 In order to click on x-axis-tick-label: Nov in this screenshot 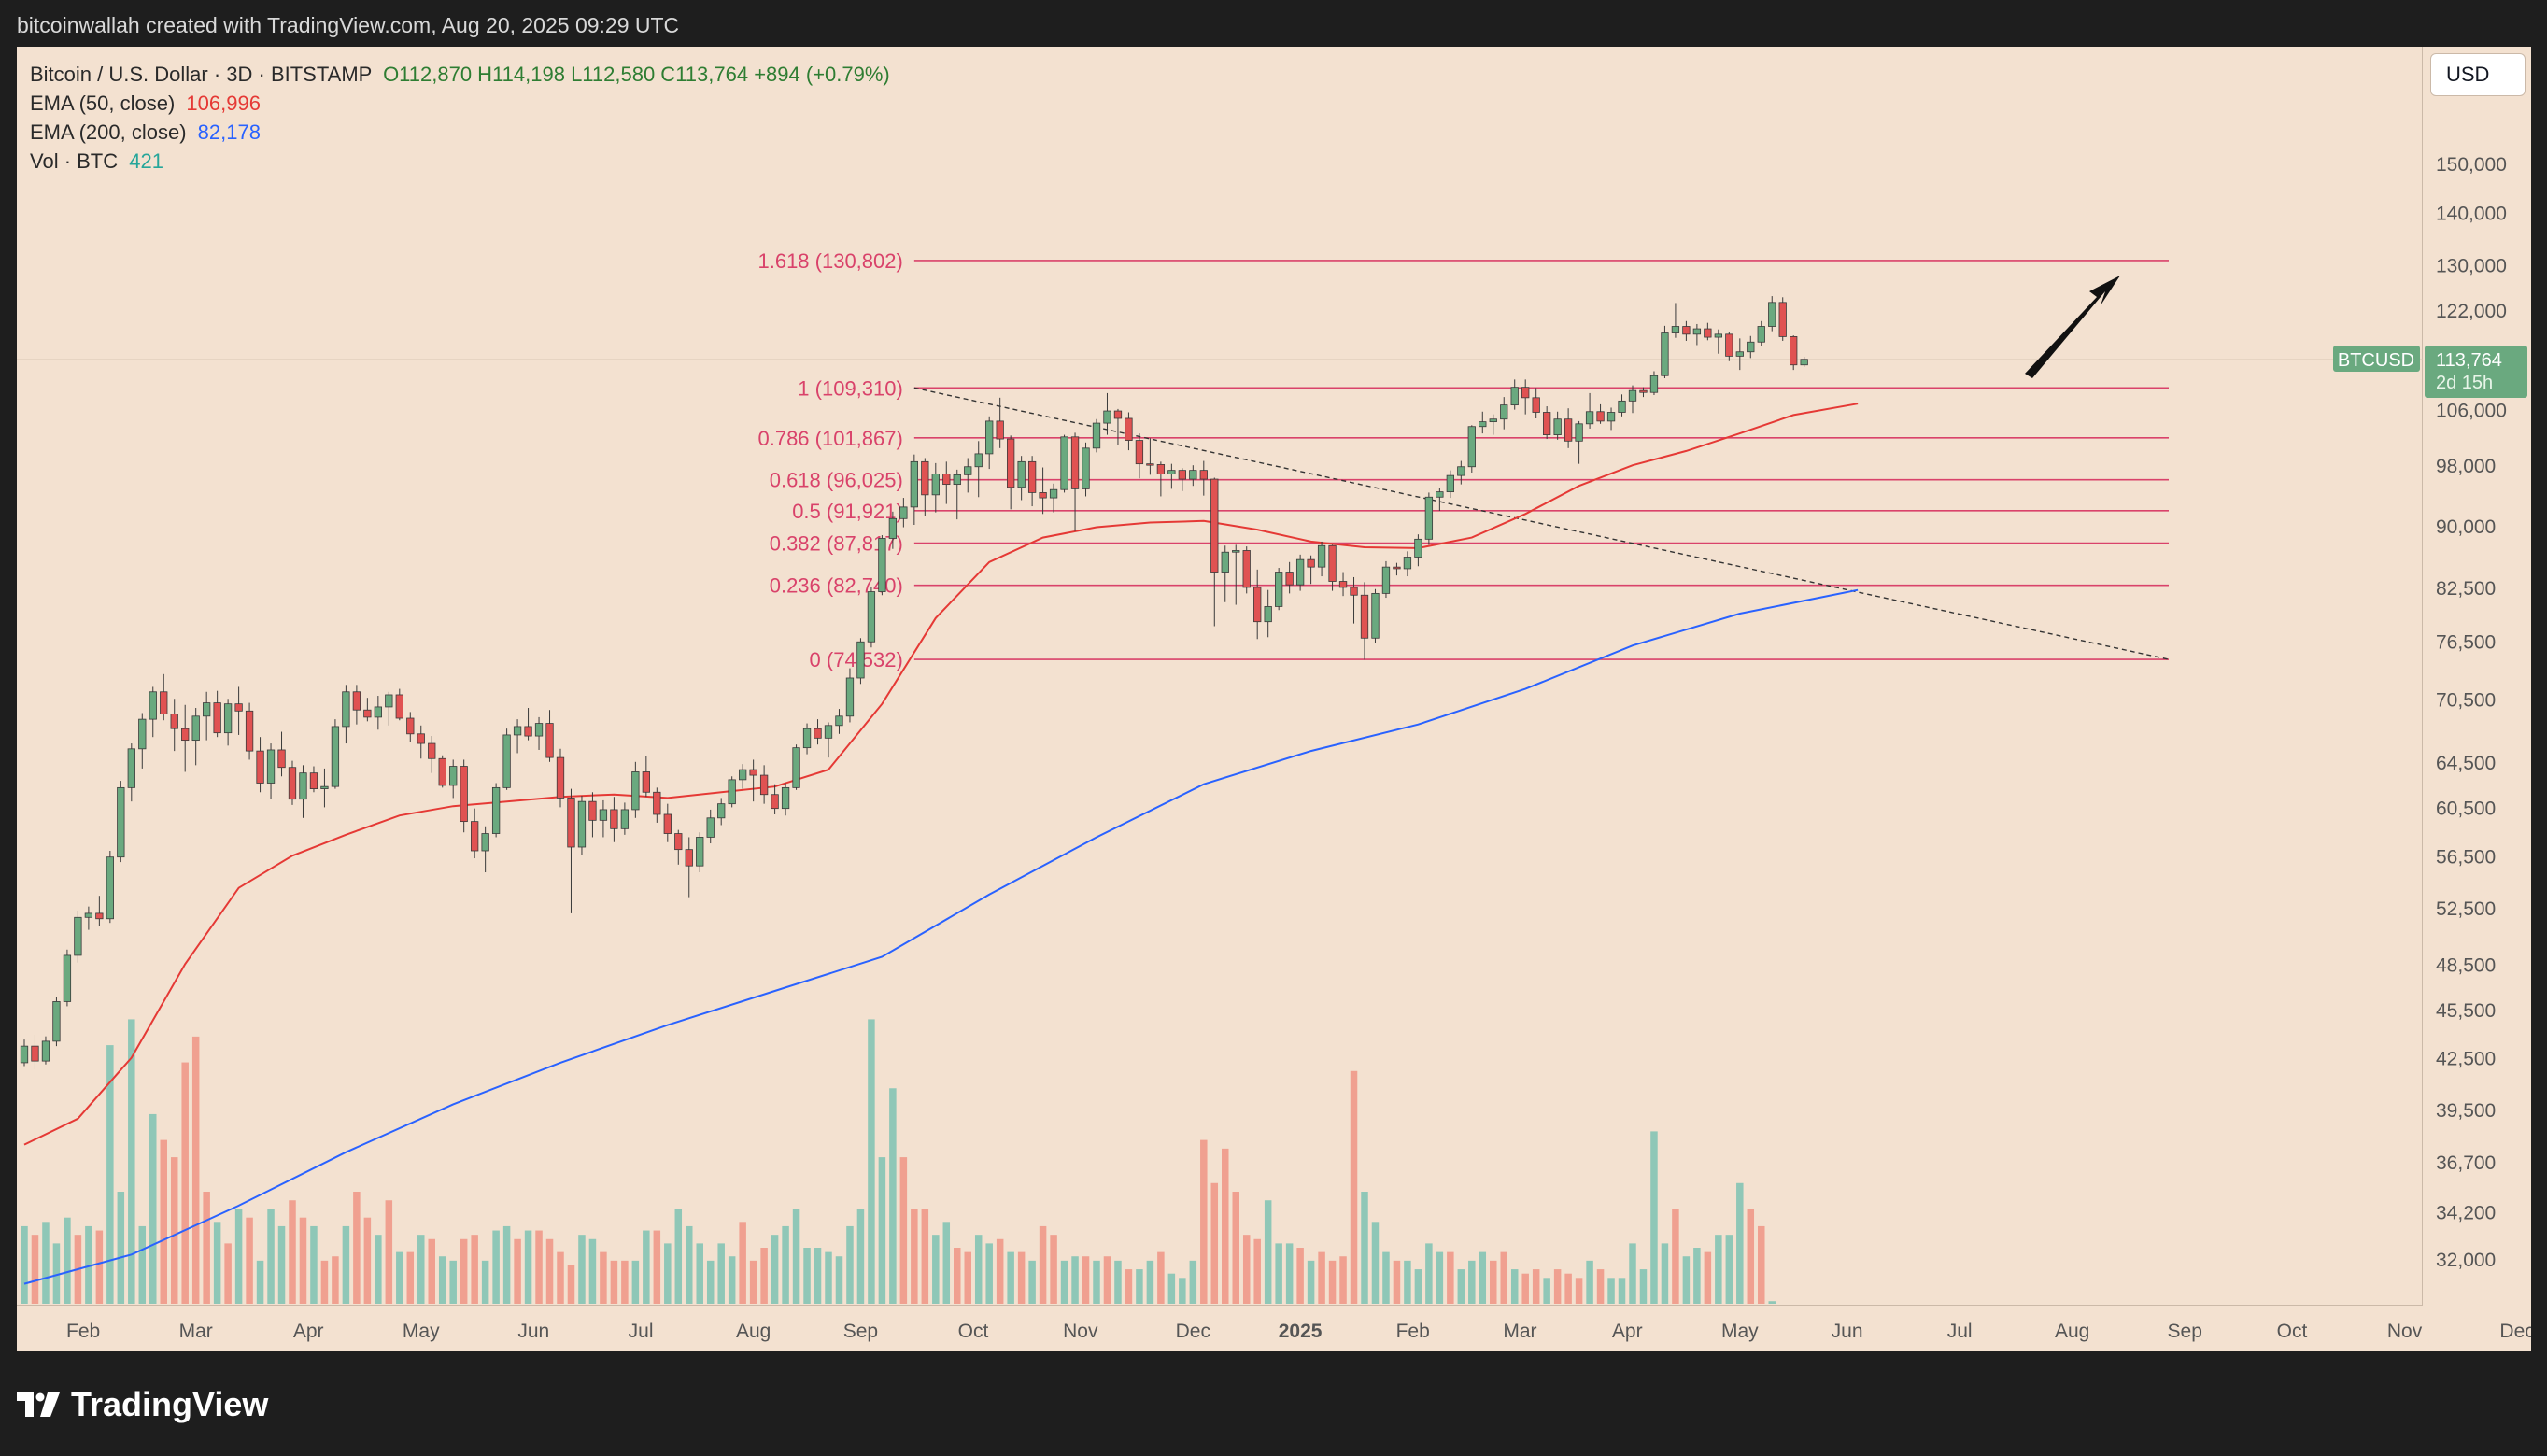, I will do `click(2405, 1331)`.